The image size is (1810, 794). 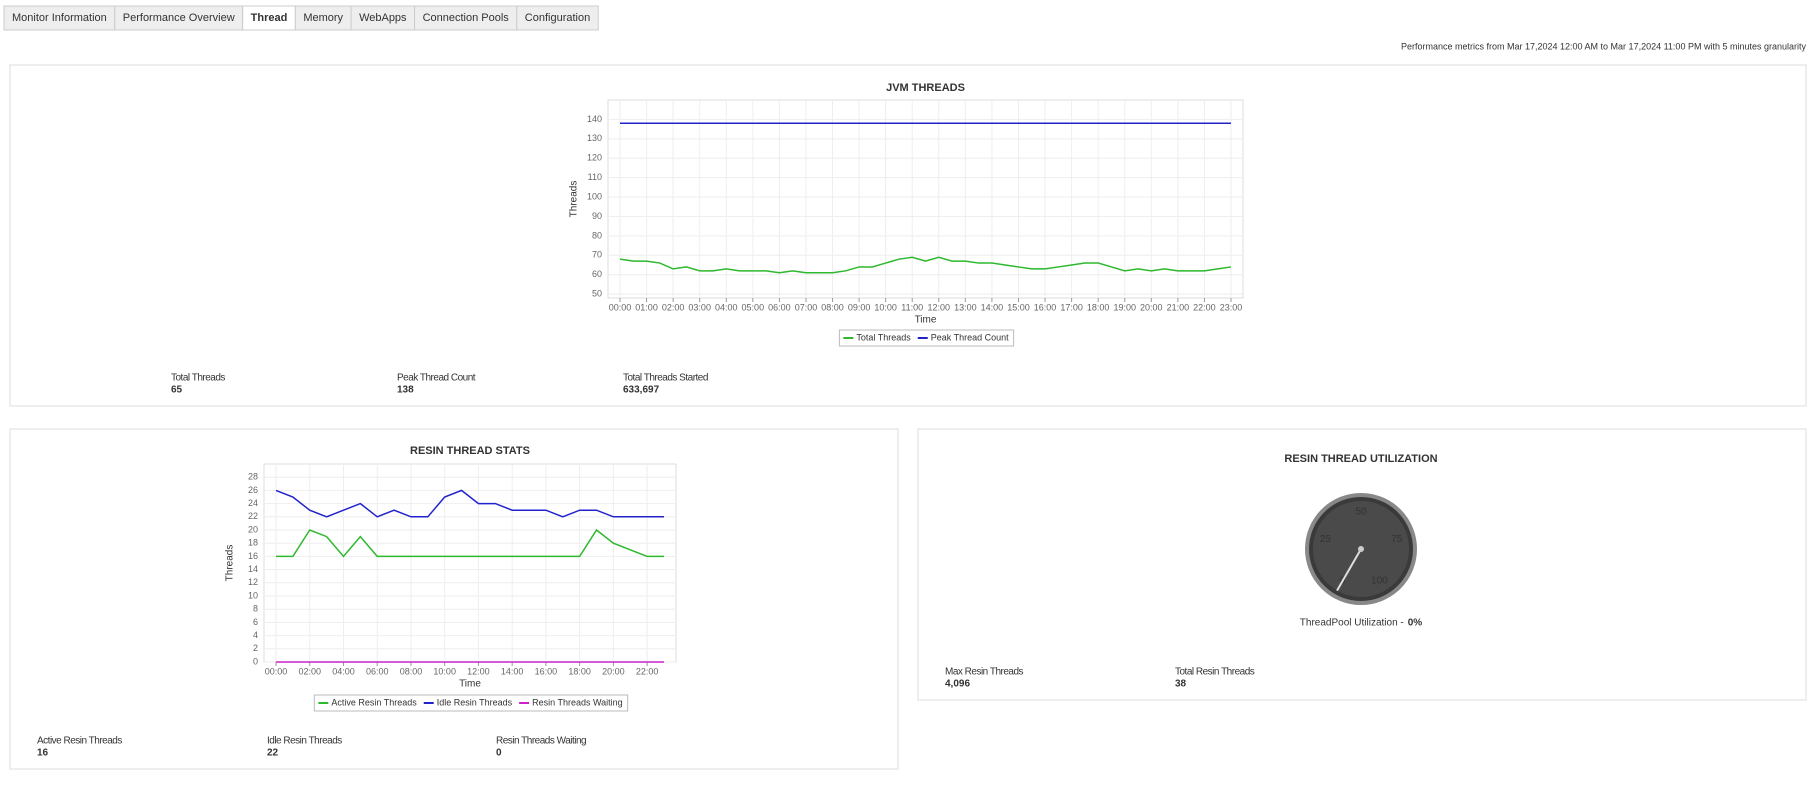 What do you see at coordinates (984, 672) in the screenshot?
I see `stat-label: Max Resin Threads` at bounding box center [984, 672].